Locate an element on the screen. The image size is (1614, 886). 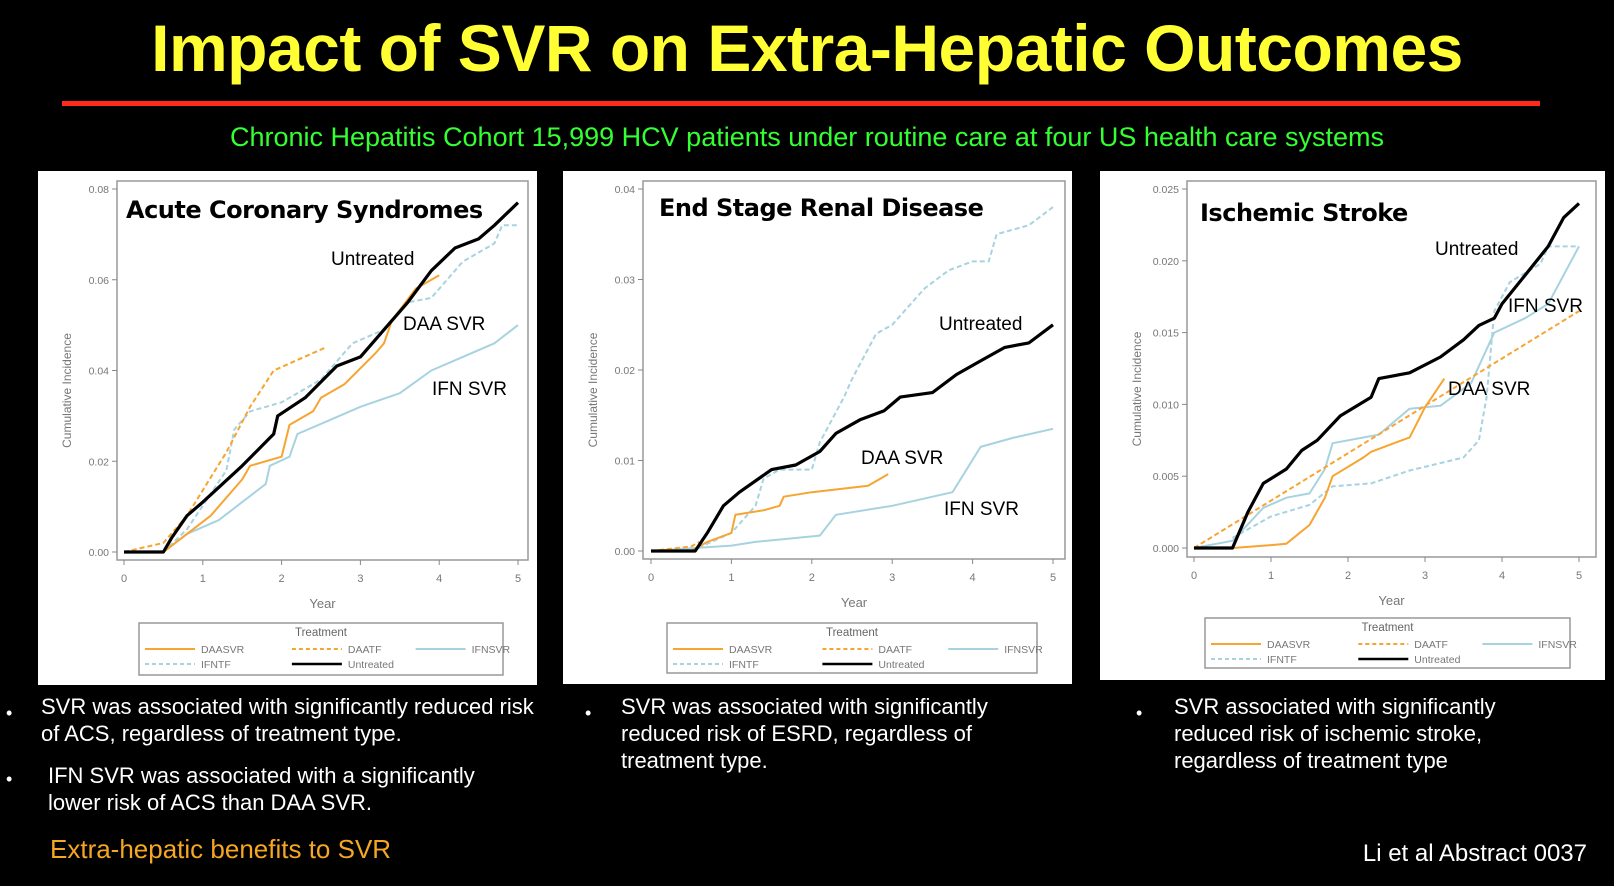
y-tick-label: 0.005 is located at coordinates (1166, 477).